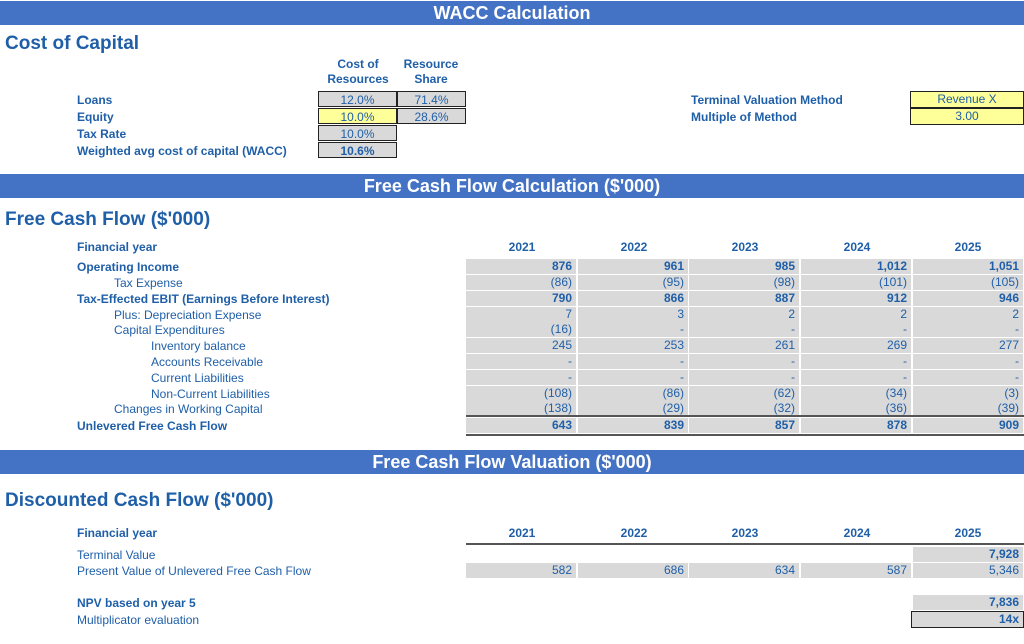  What do you see at coordinates (967, 116) in the screenshot?
I see `multiple-method-cell: 3.00` at bounding box center [967, 116].